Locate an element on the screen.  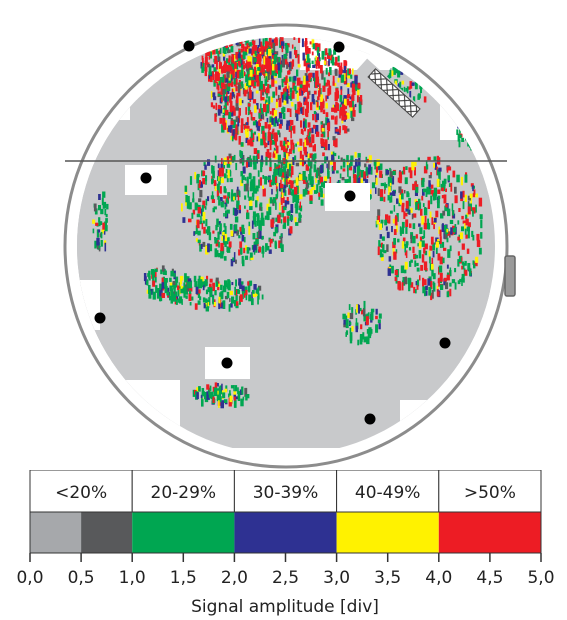
legend-color-swatch is located at coordinates (387, 532).